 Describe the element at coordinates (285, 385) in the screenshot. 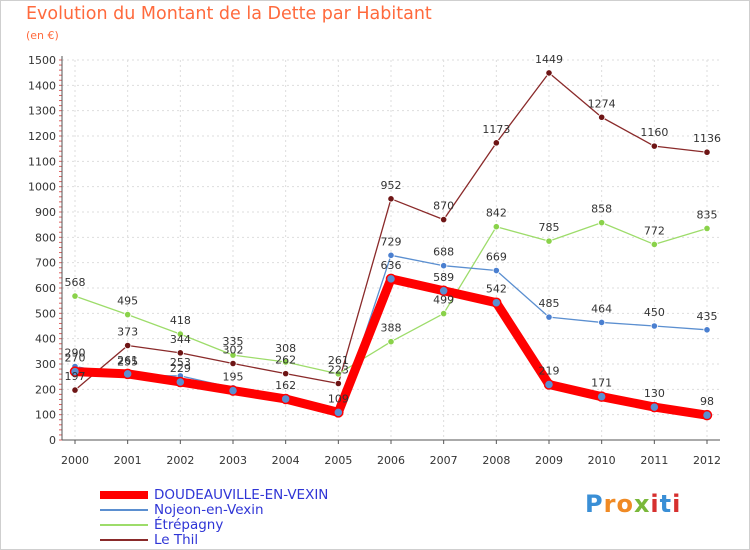

I see `data-label: 162` at that location.